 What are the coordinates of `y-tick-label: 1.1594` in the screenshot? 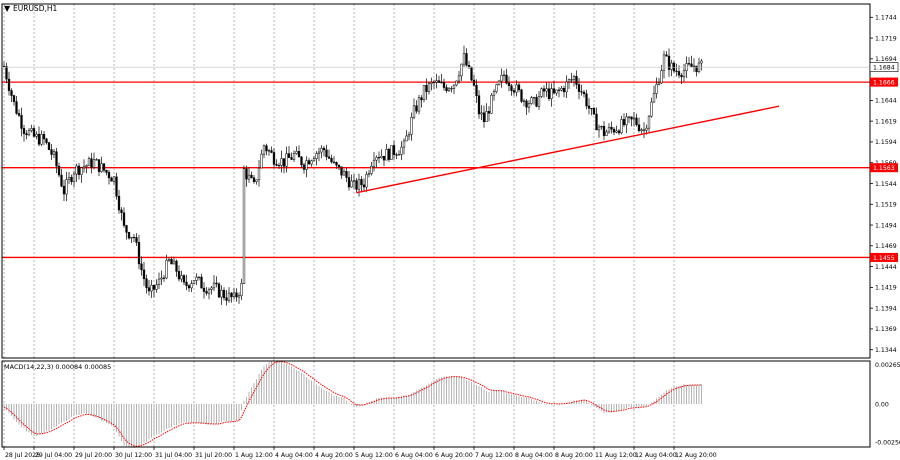 It's located at (886, 142).